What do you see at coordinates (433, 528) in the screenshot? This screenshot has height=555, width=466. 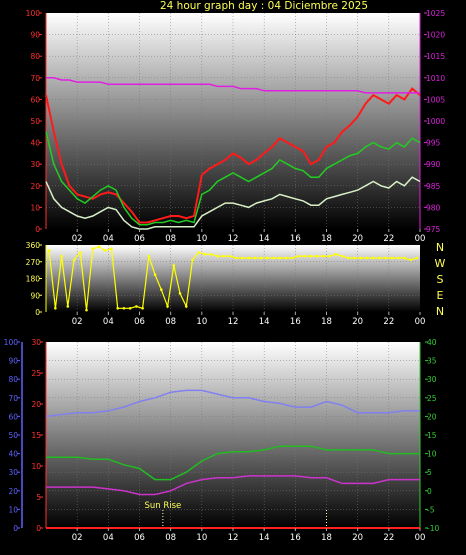 I see `y-tick-label: -10` at bounding box center [433, 528].